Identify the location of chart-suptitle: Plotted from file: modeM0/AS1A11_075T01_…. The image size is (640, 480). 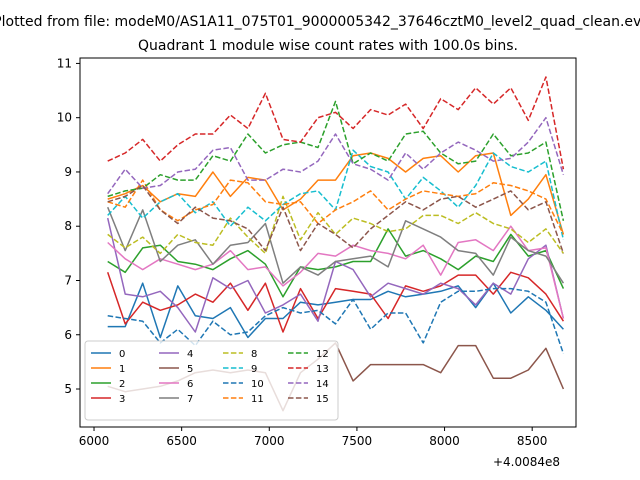
(320, 22).